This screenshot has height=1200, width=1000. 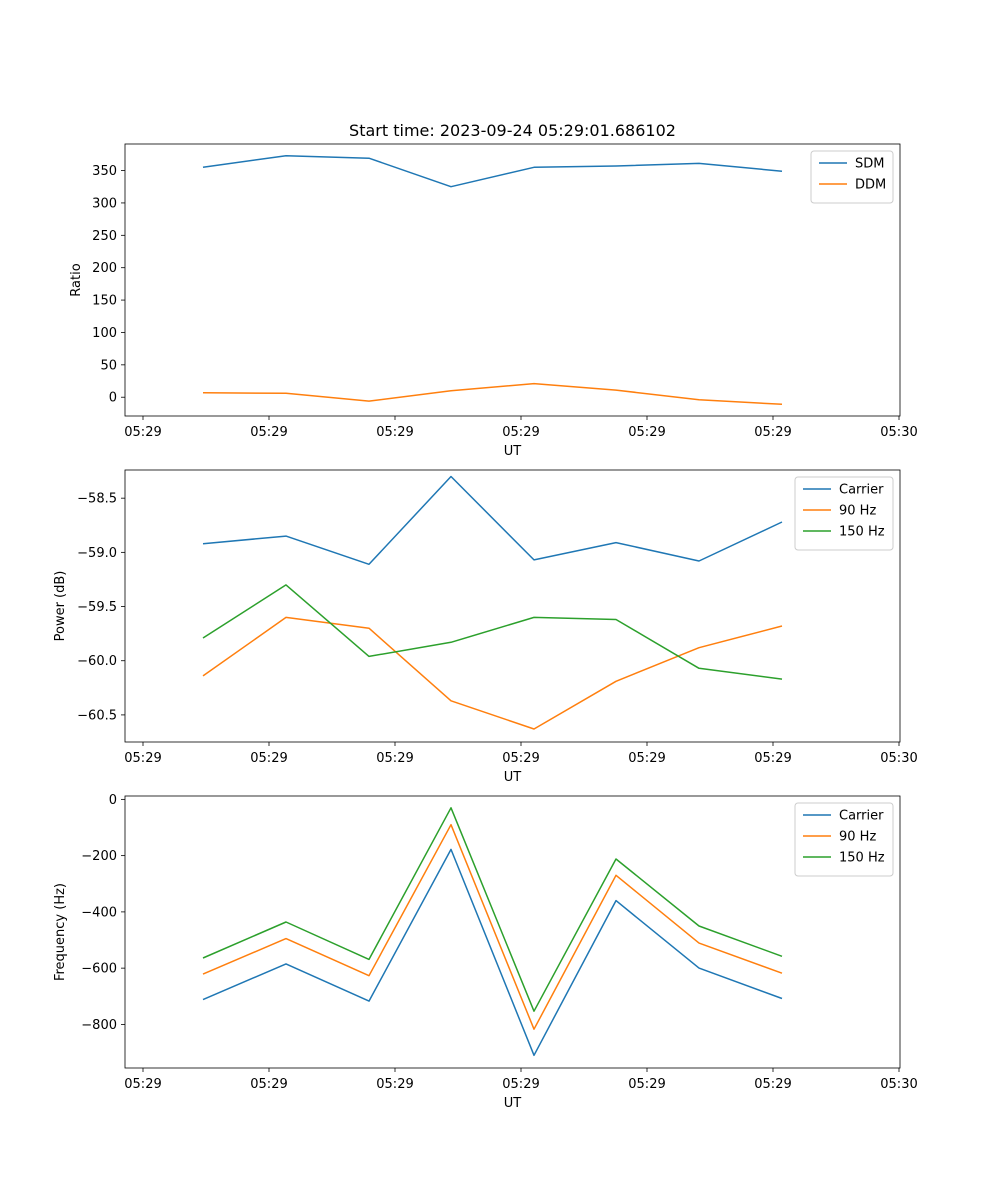 I want to click on y-tick-label: −59.5, so click(x=97, y=607).